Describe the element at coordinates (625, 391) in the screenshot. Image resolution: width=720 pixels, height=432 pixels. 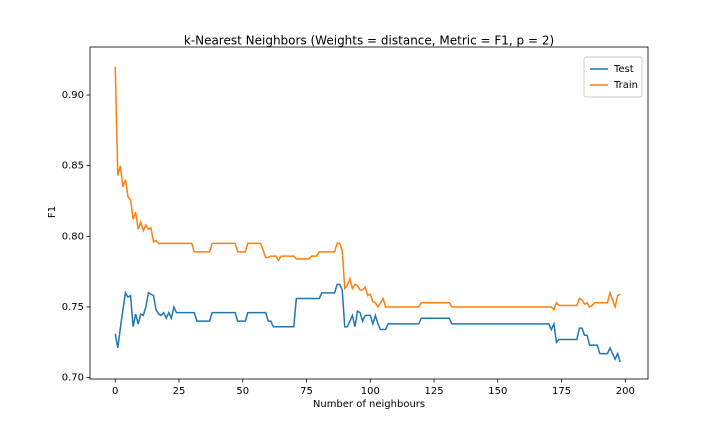
I see `x-tick-label: 200` at that location.